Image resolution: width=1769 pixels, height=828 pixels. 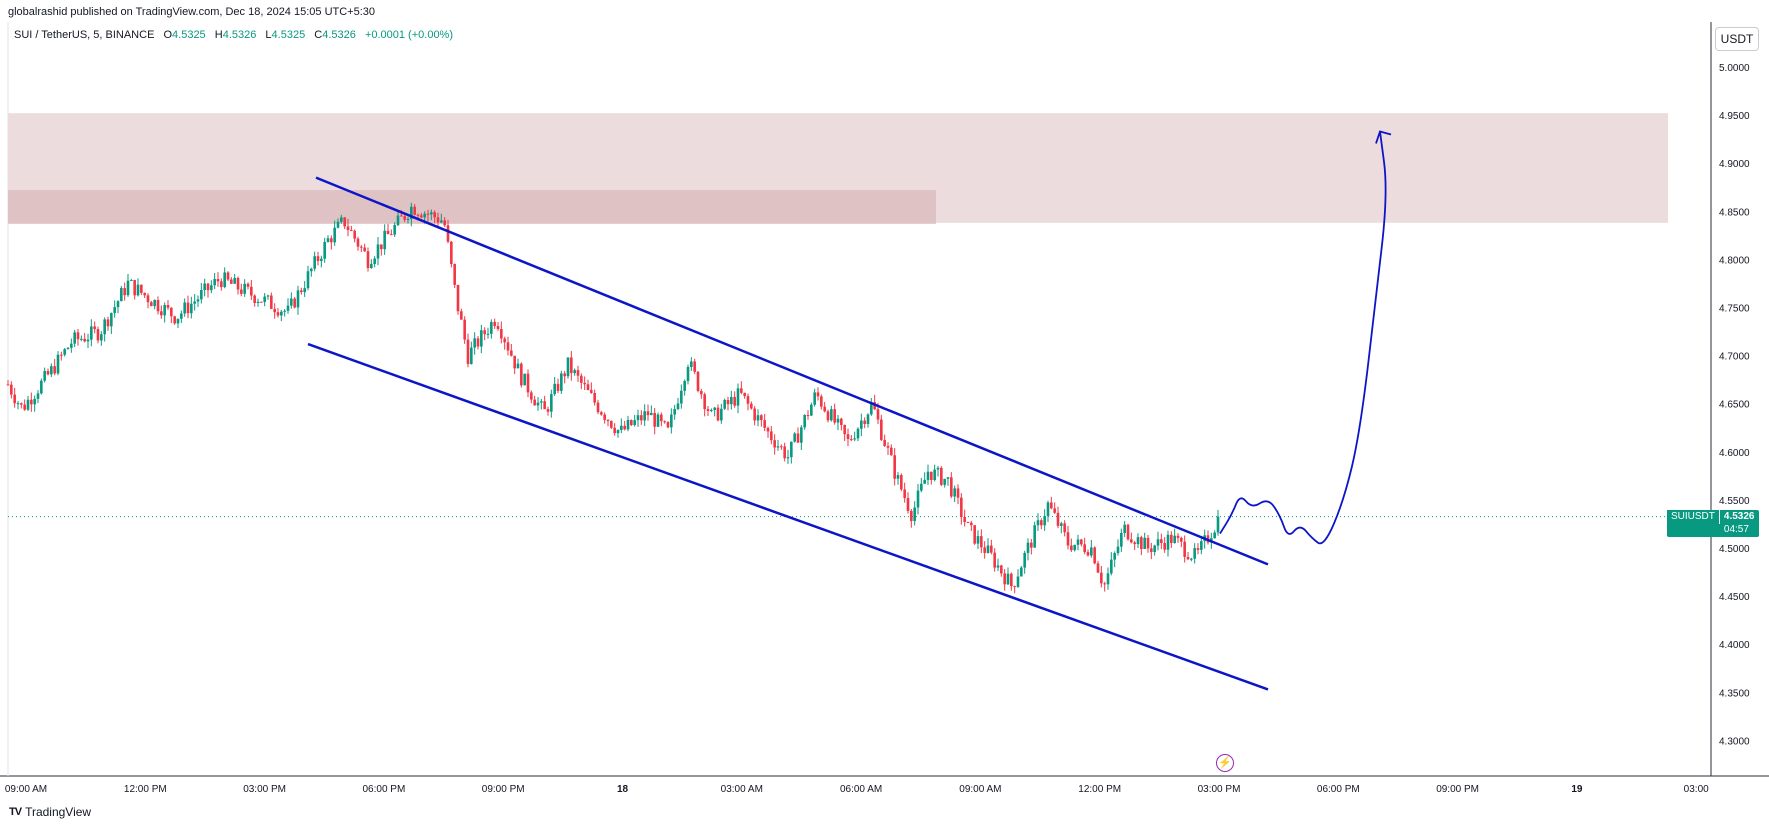 I want to click on x-tick-label: 03:00 AM, so click(x=742, y=789).